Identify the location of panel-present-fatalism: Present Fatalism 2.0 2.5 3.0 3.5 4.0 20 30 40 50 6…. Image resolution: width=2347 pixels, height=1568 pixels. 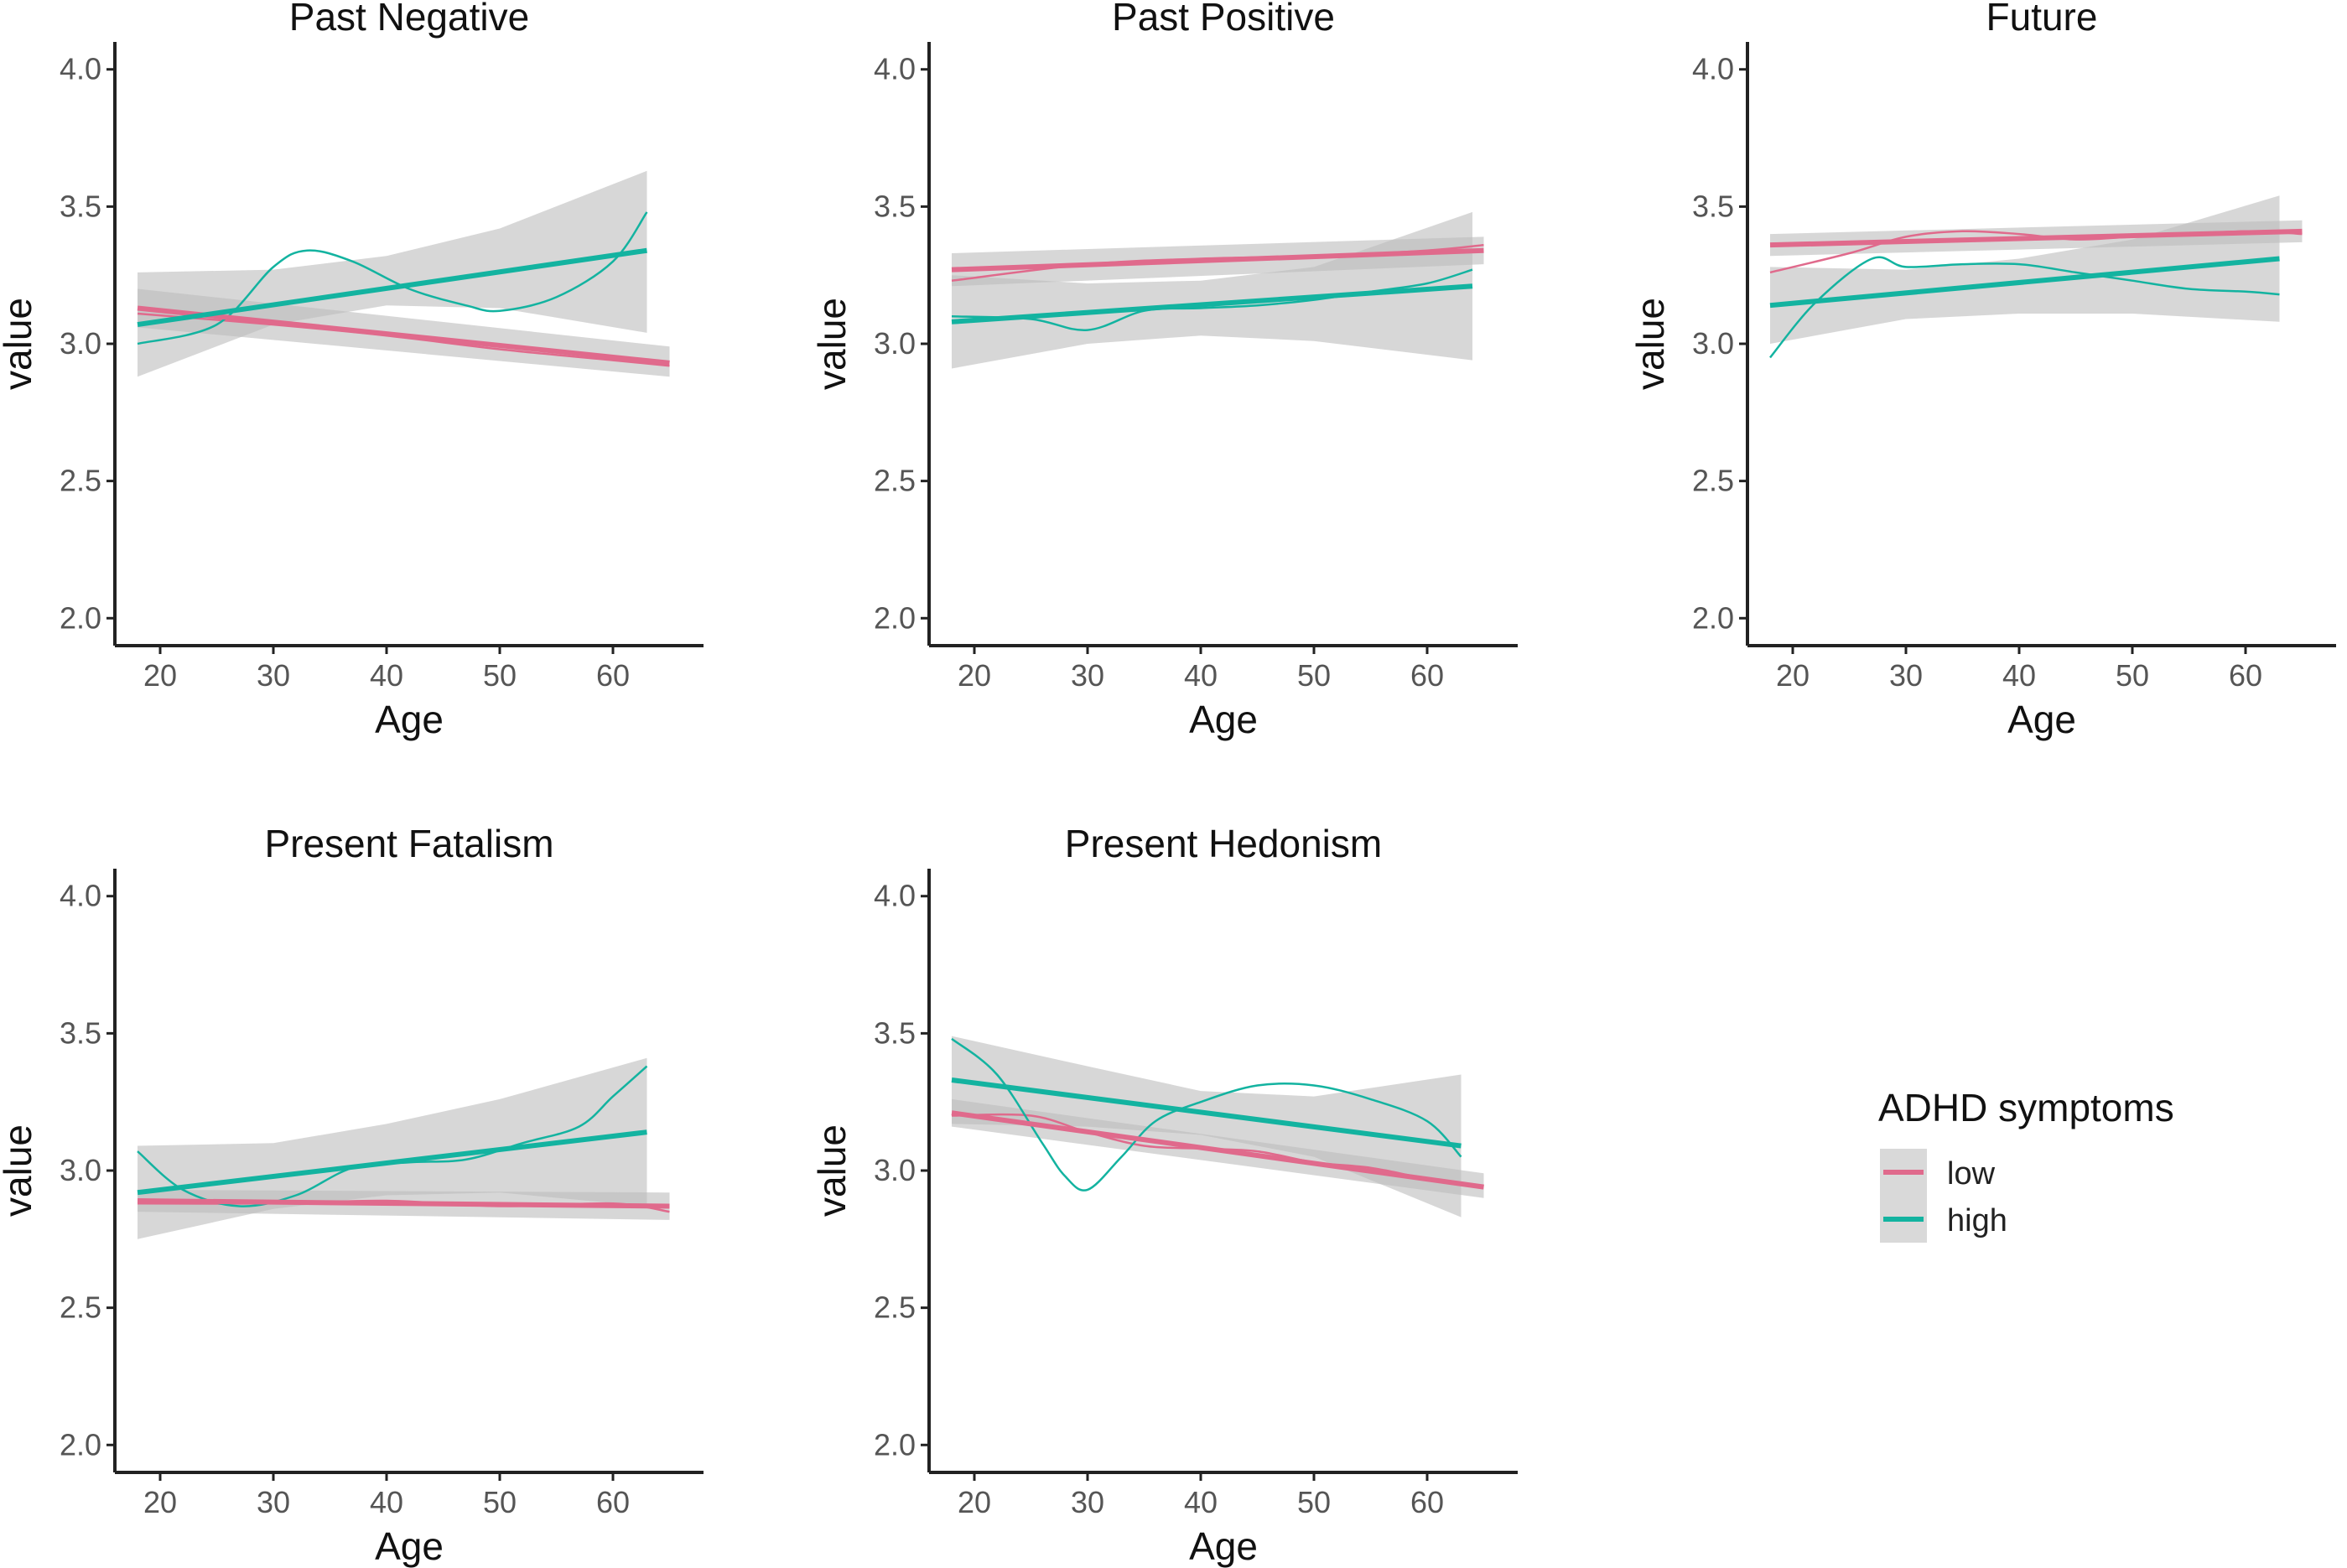
(352, 1195).